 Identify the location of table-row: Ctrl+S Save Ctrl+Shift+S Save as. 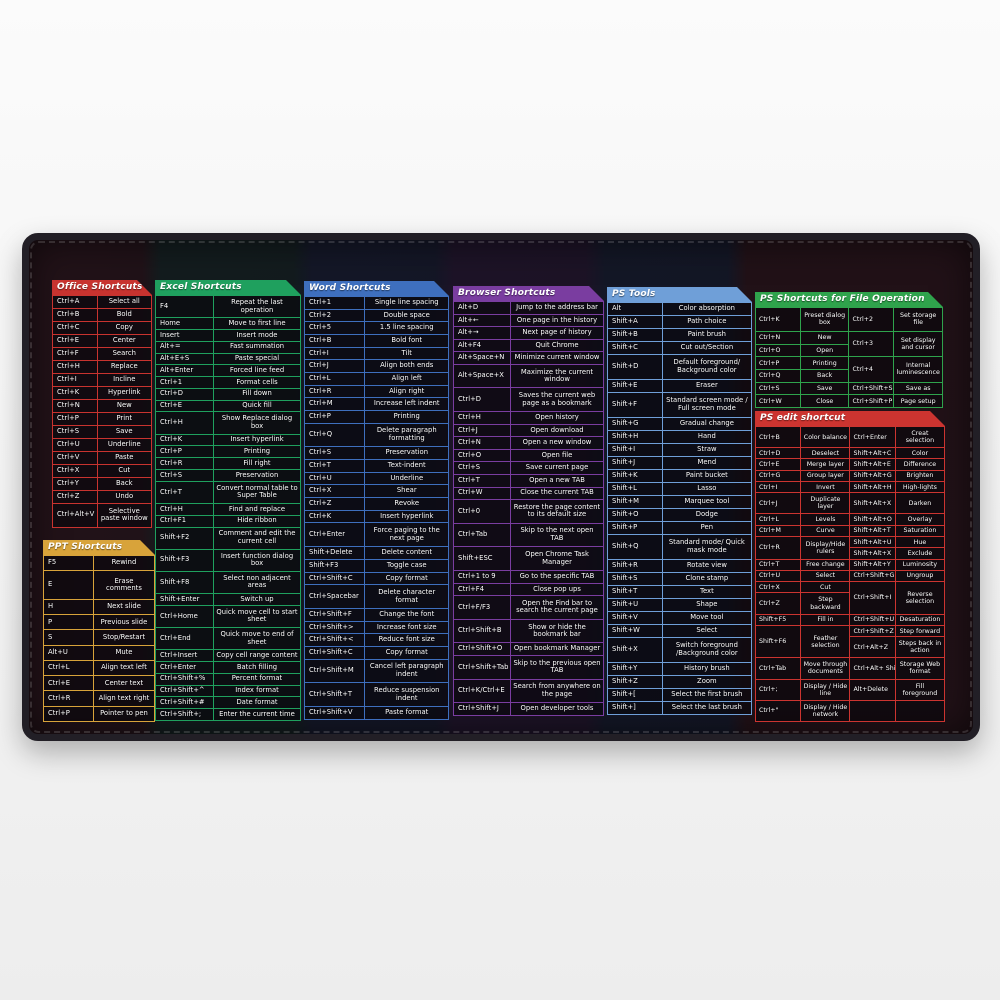
(849, 388).